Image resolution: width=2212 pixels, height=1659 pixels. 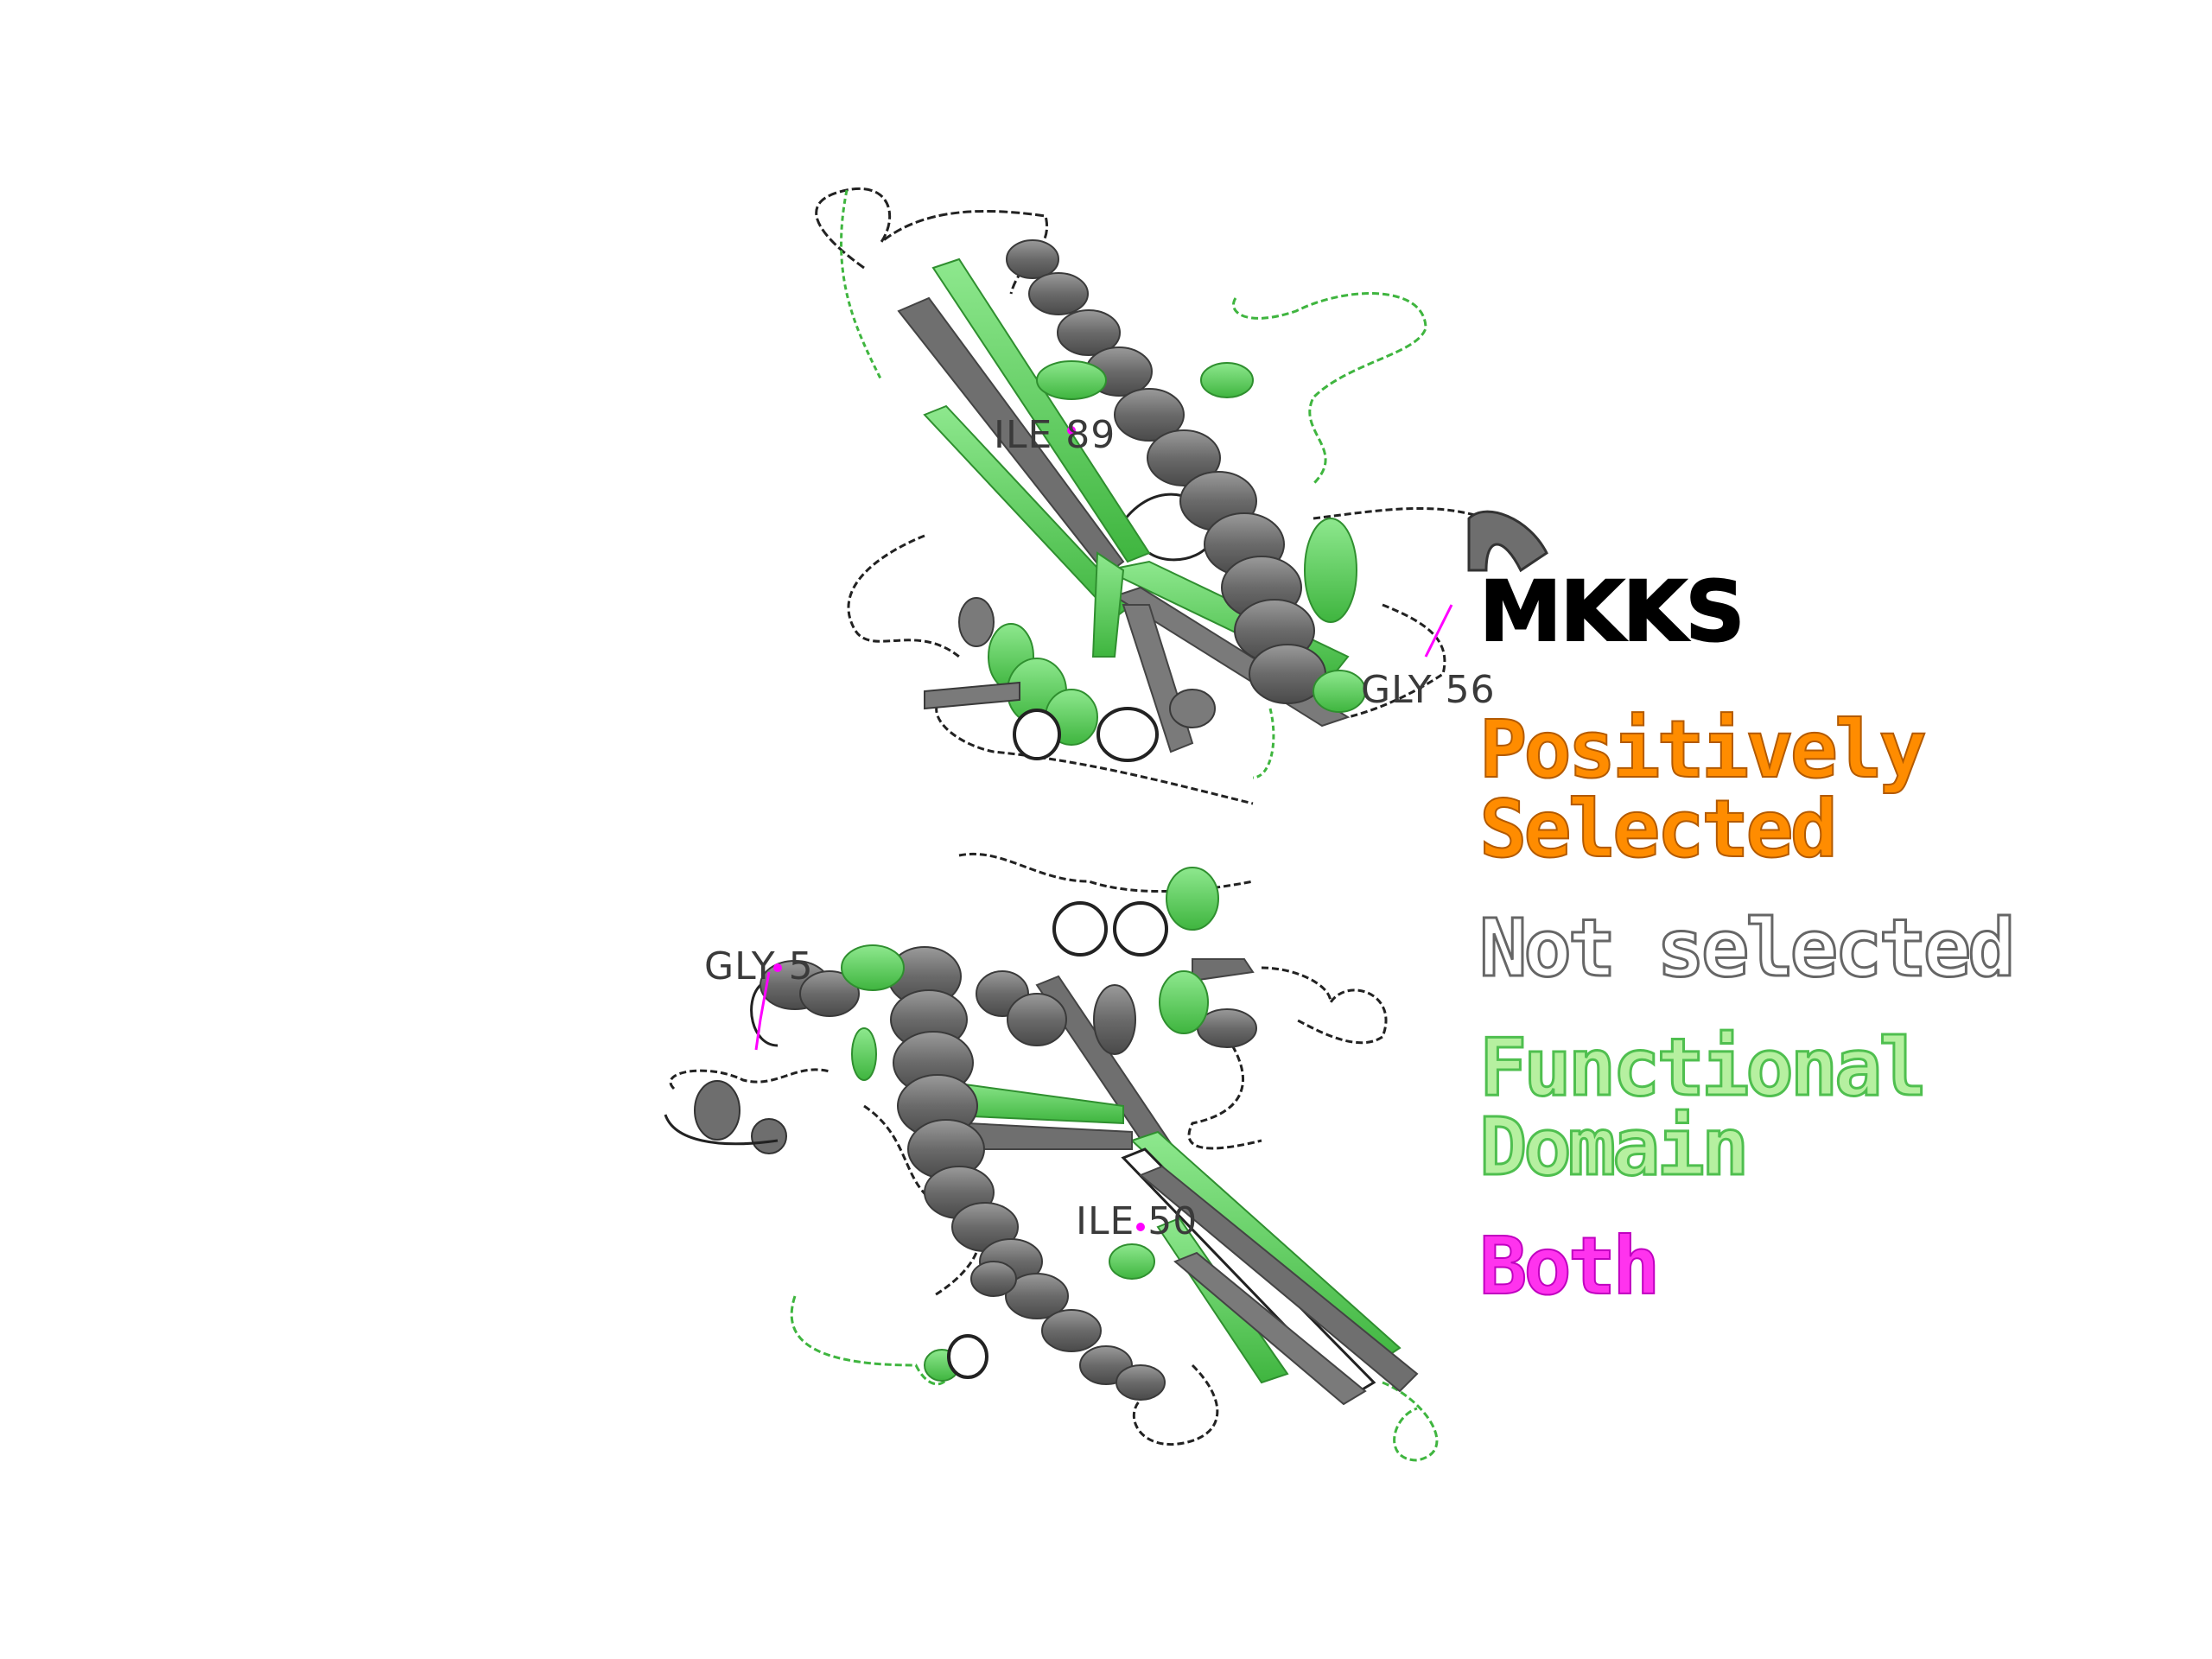 What do you see at coordinates (759, 966) in the screenshot?
I see `residue-label-bottom-gly: GLY 5` at bounding box center [759, 966].